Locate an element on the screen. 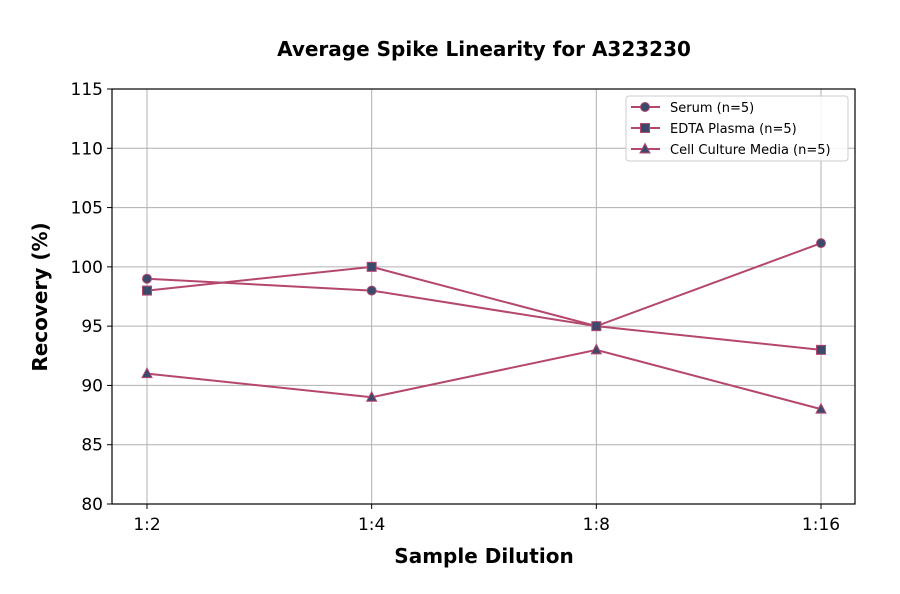 This screenshot has width=900, height=594. y-tick-label: 80 is located at coordinates (92, 505).